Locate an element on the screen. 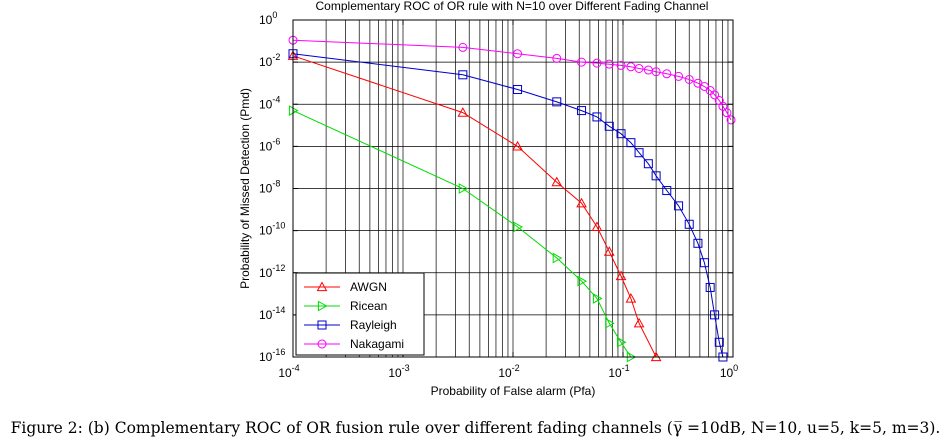 This screenshot has width=951, height=446. series-nakagami is located at coordinates (512, 80).